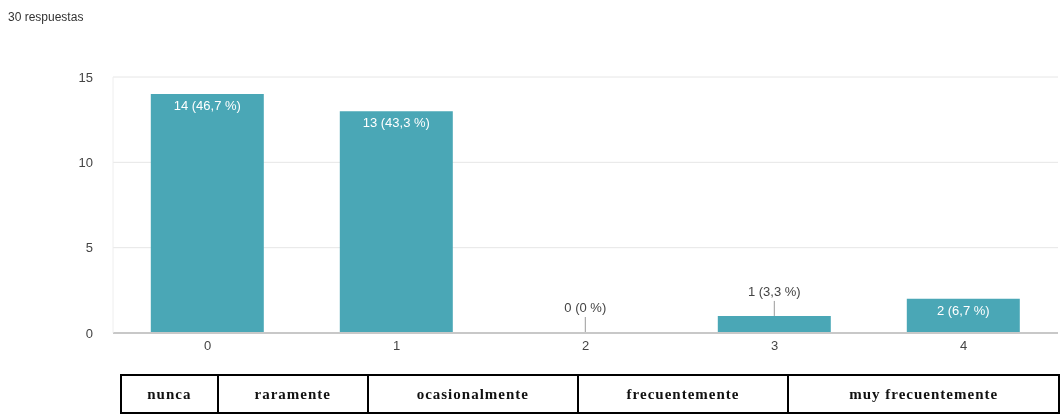  What do you see at coordinates (963, 310) in the screenshot?
I see `data-label: 2 (6,7 %)` at bounding box center [963, 310].